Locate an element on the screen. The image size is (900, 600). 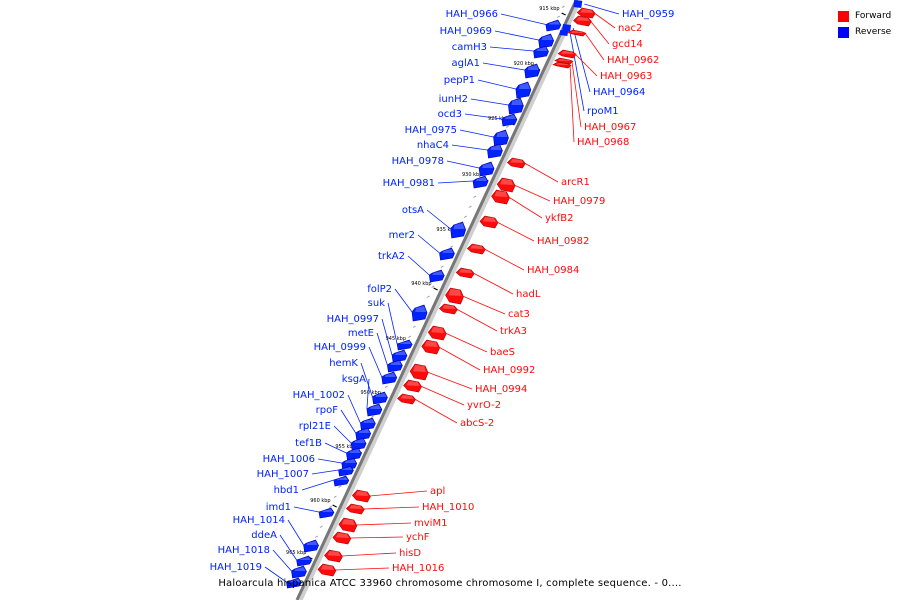
gene-label: baeS is located at coordinates (502, 352).